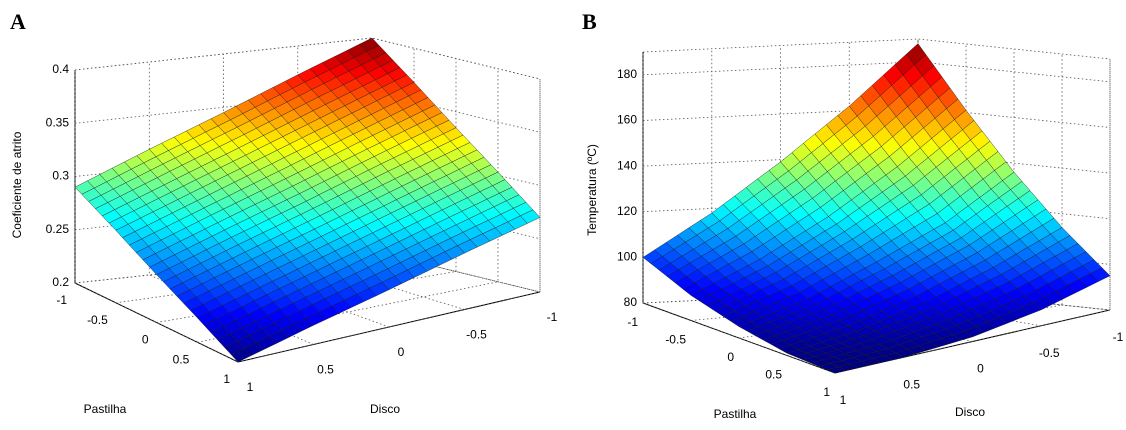  I want to click on z-tick-label: 100, so click(627, 257).